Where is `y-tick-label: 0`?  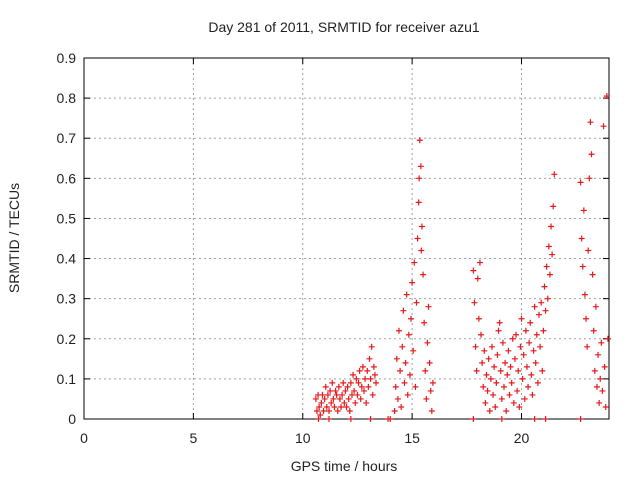
y-tick-label: 0 is located at coordinates (72, 419).